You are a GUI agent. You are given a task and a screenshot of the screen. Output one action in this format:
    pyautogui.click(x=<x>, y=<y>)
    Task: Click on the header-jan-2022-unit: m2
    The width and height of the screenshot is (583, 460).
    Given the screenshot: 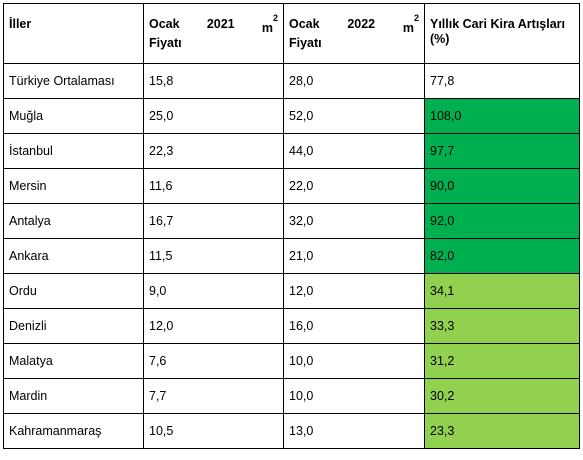 What is the action you would take?
    pyautogui.click(x=410, y=24)
    